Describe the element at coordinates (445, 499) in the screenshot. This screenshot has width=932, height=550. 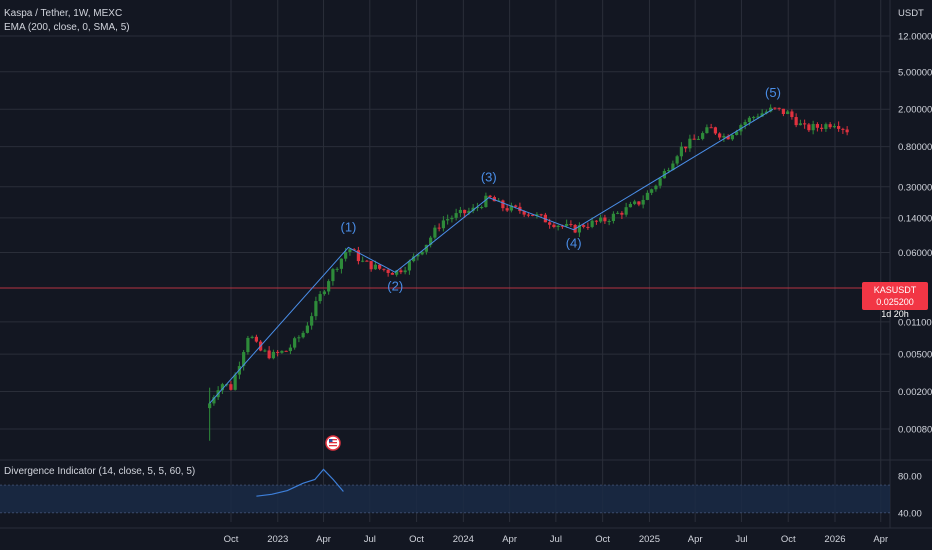
I see `divergence-band` at that location.